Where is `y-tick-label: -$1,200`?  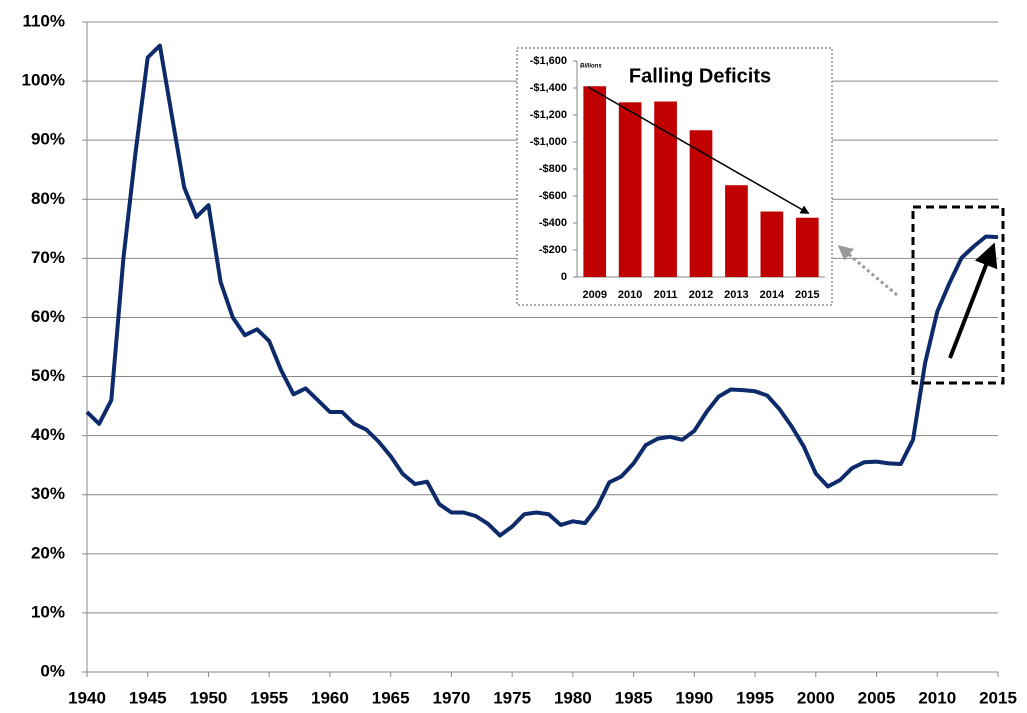 y-tick-label: -$1,200 is located at coordinates (548, 115).